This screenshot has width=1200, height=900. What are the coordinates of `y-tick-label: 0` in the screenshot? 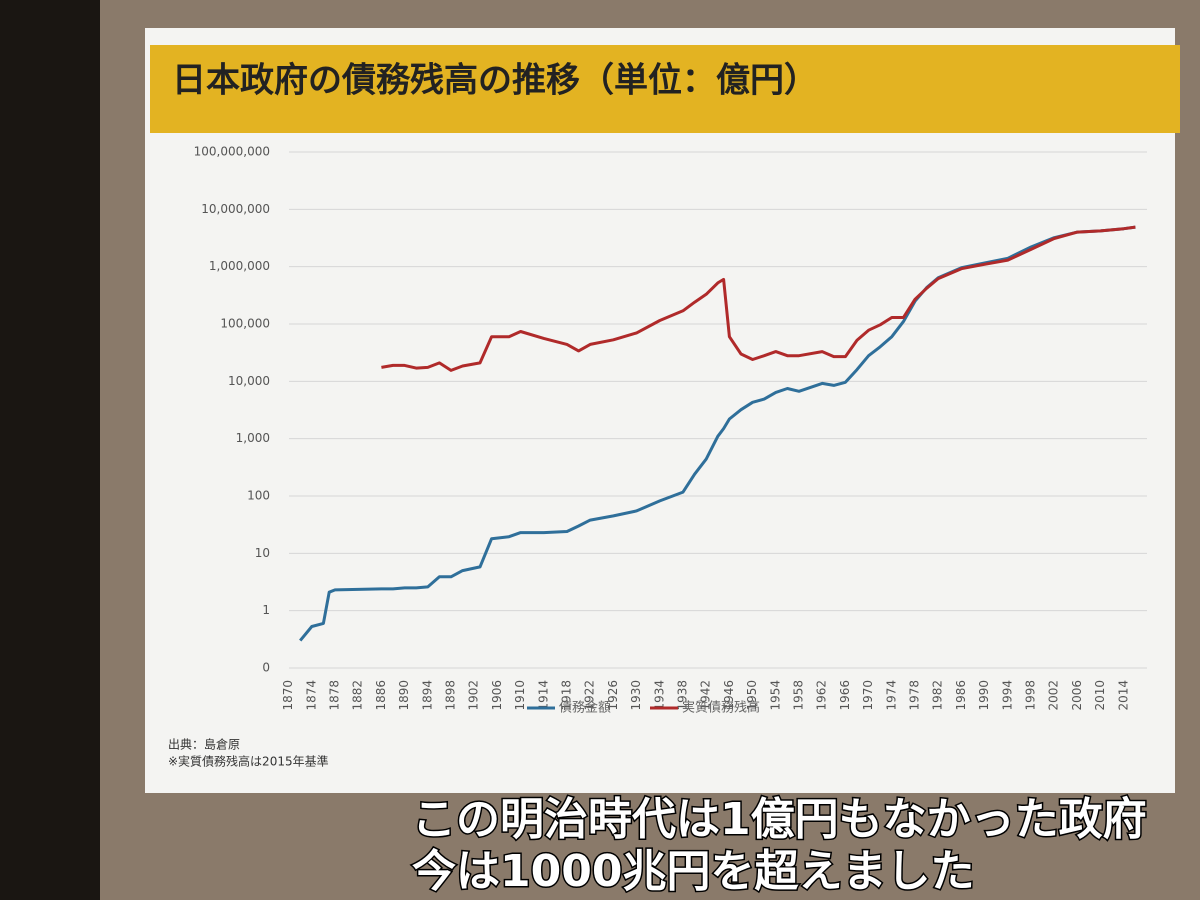 It's located at (266, 668).